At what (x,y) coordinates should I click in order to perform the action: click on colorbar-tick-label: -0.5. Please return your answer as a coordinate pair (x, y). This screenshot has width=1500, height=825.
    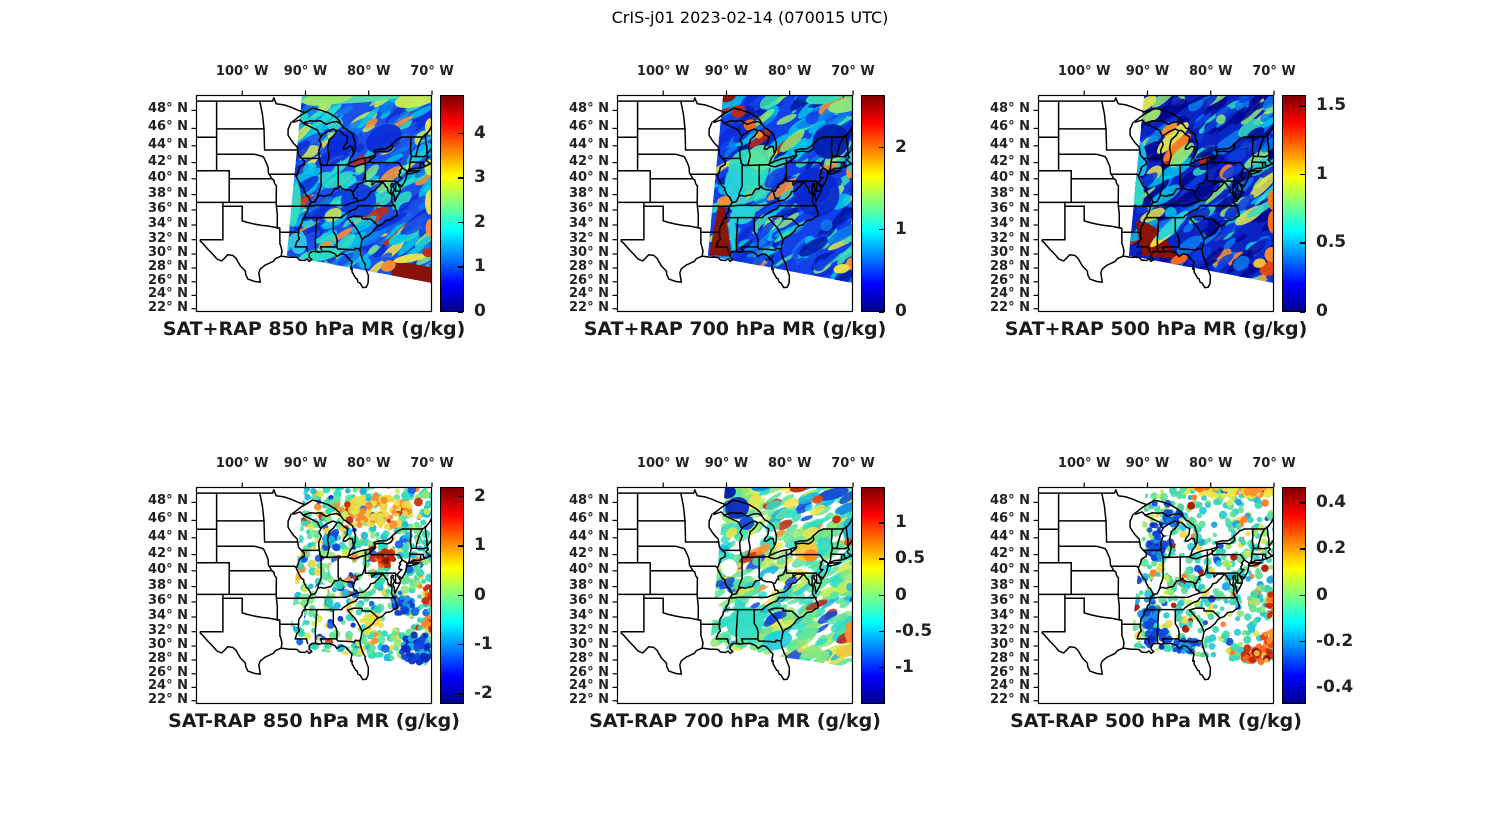
    Looking at the image, I should click on (914, 630).